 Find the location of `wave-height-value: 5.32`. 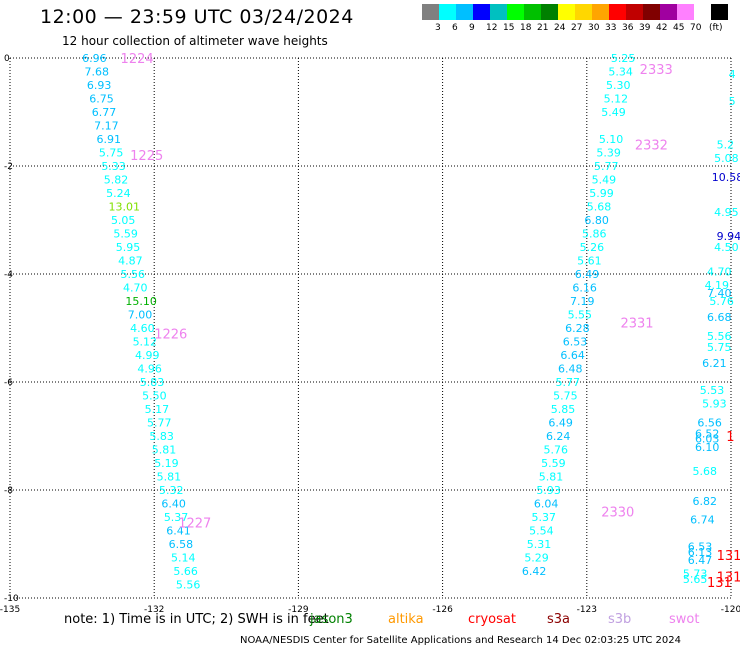

wave-height-value: 5.32 is located at coordinates (171, 490).